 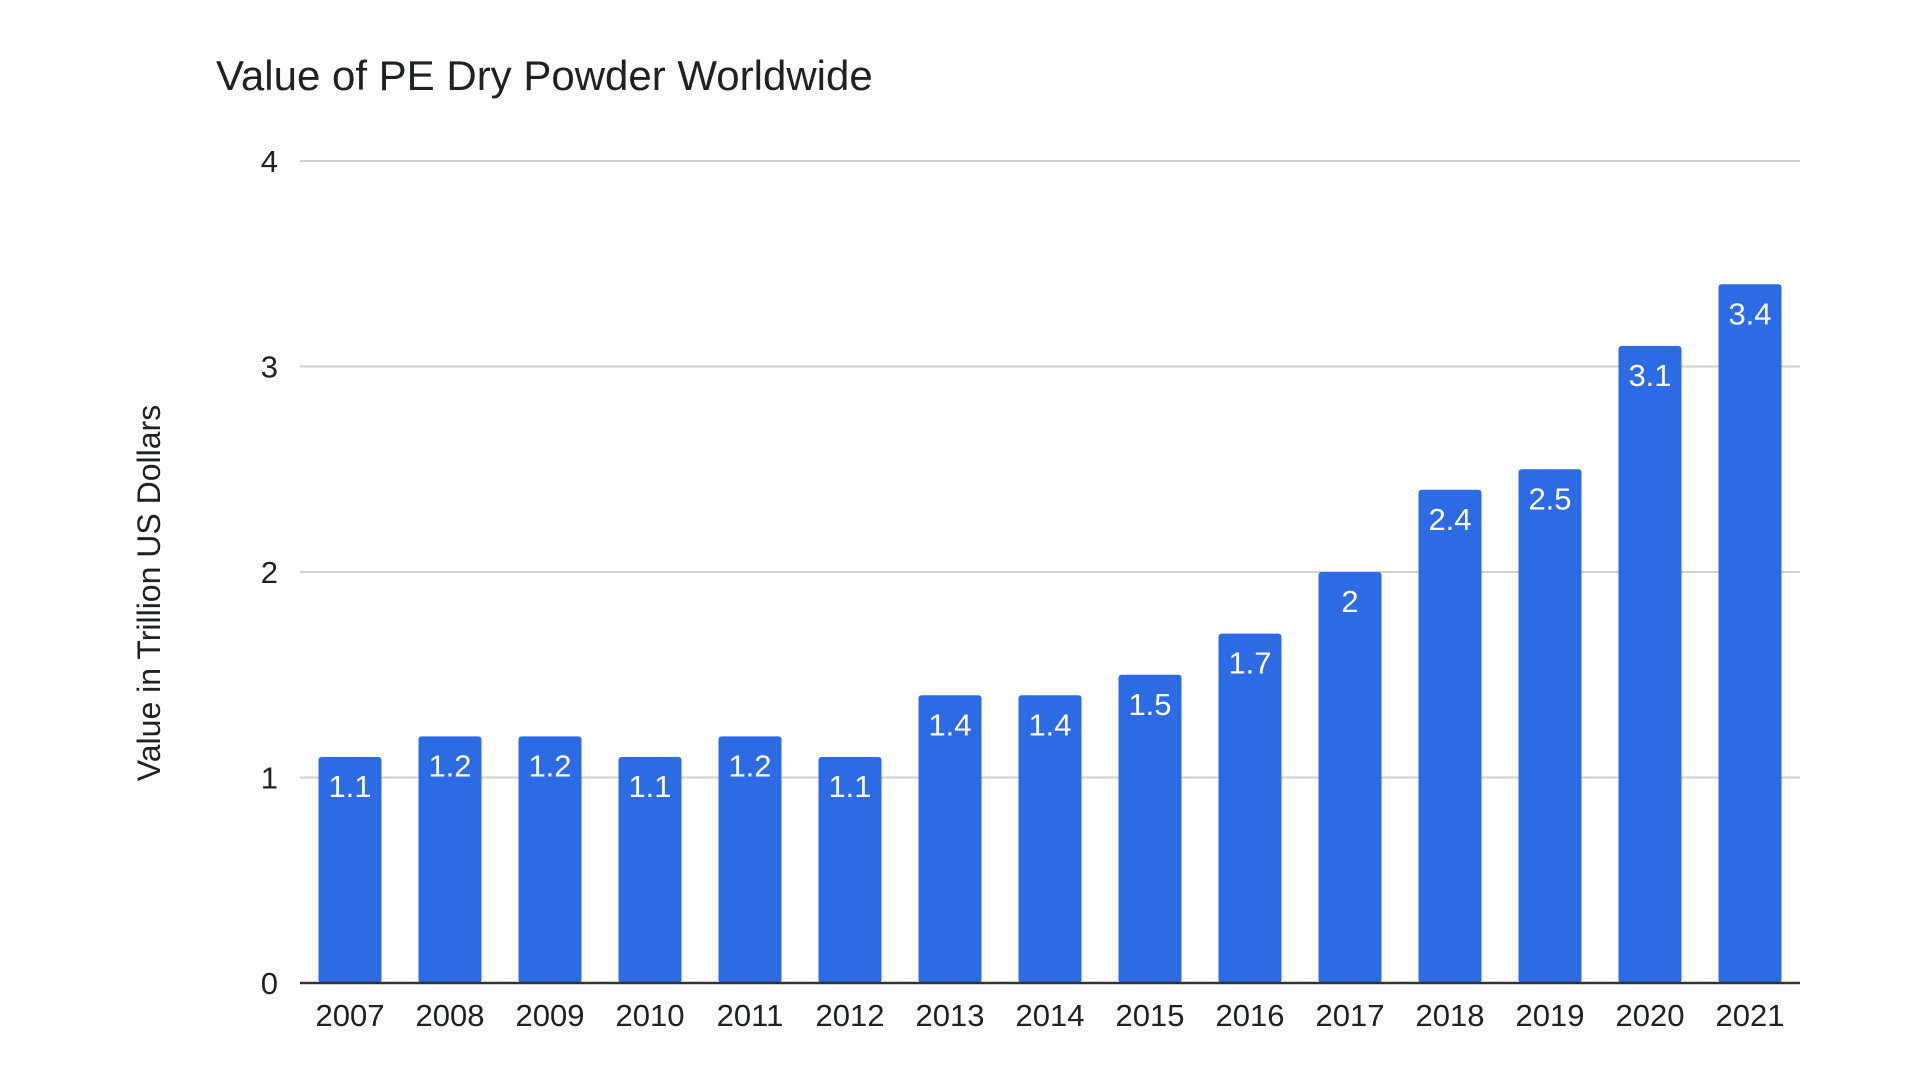 I want to click on data-label-2013: 1.4, so click(x=949, y=724).